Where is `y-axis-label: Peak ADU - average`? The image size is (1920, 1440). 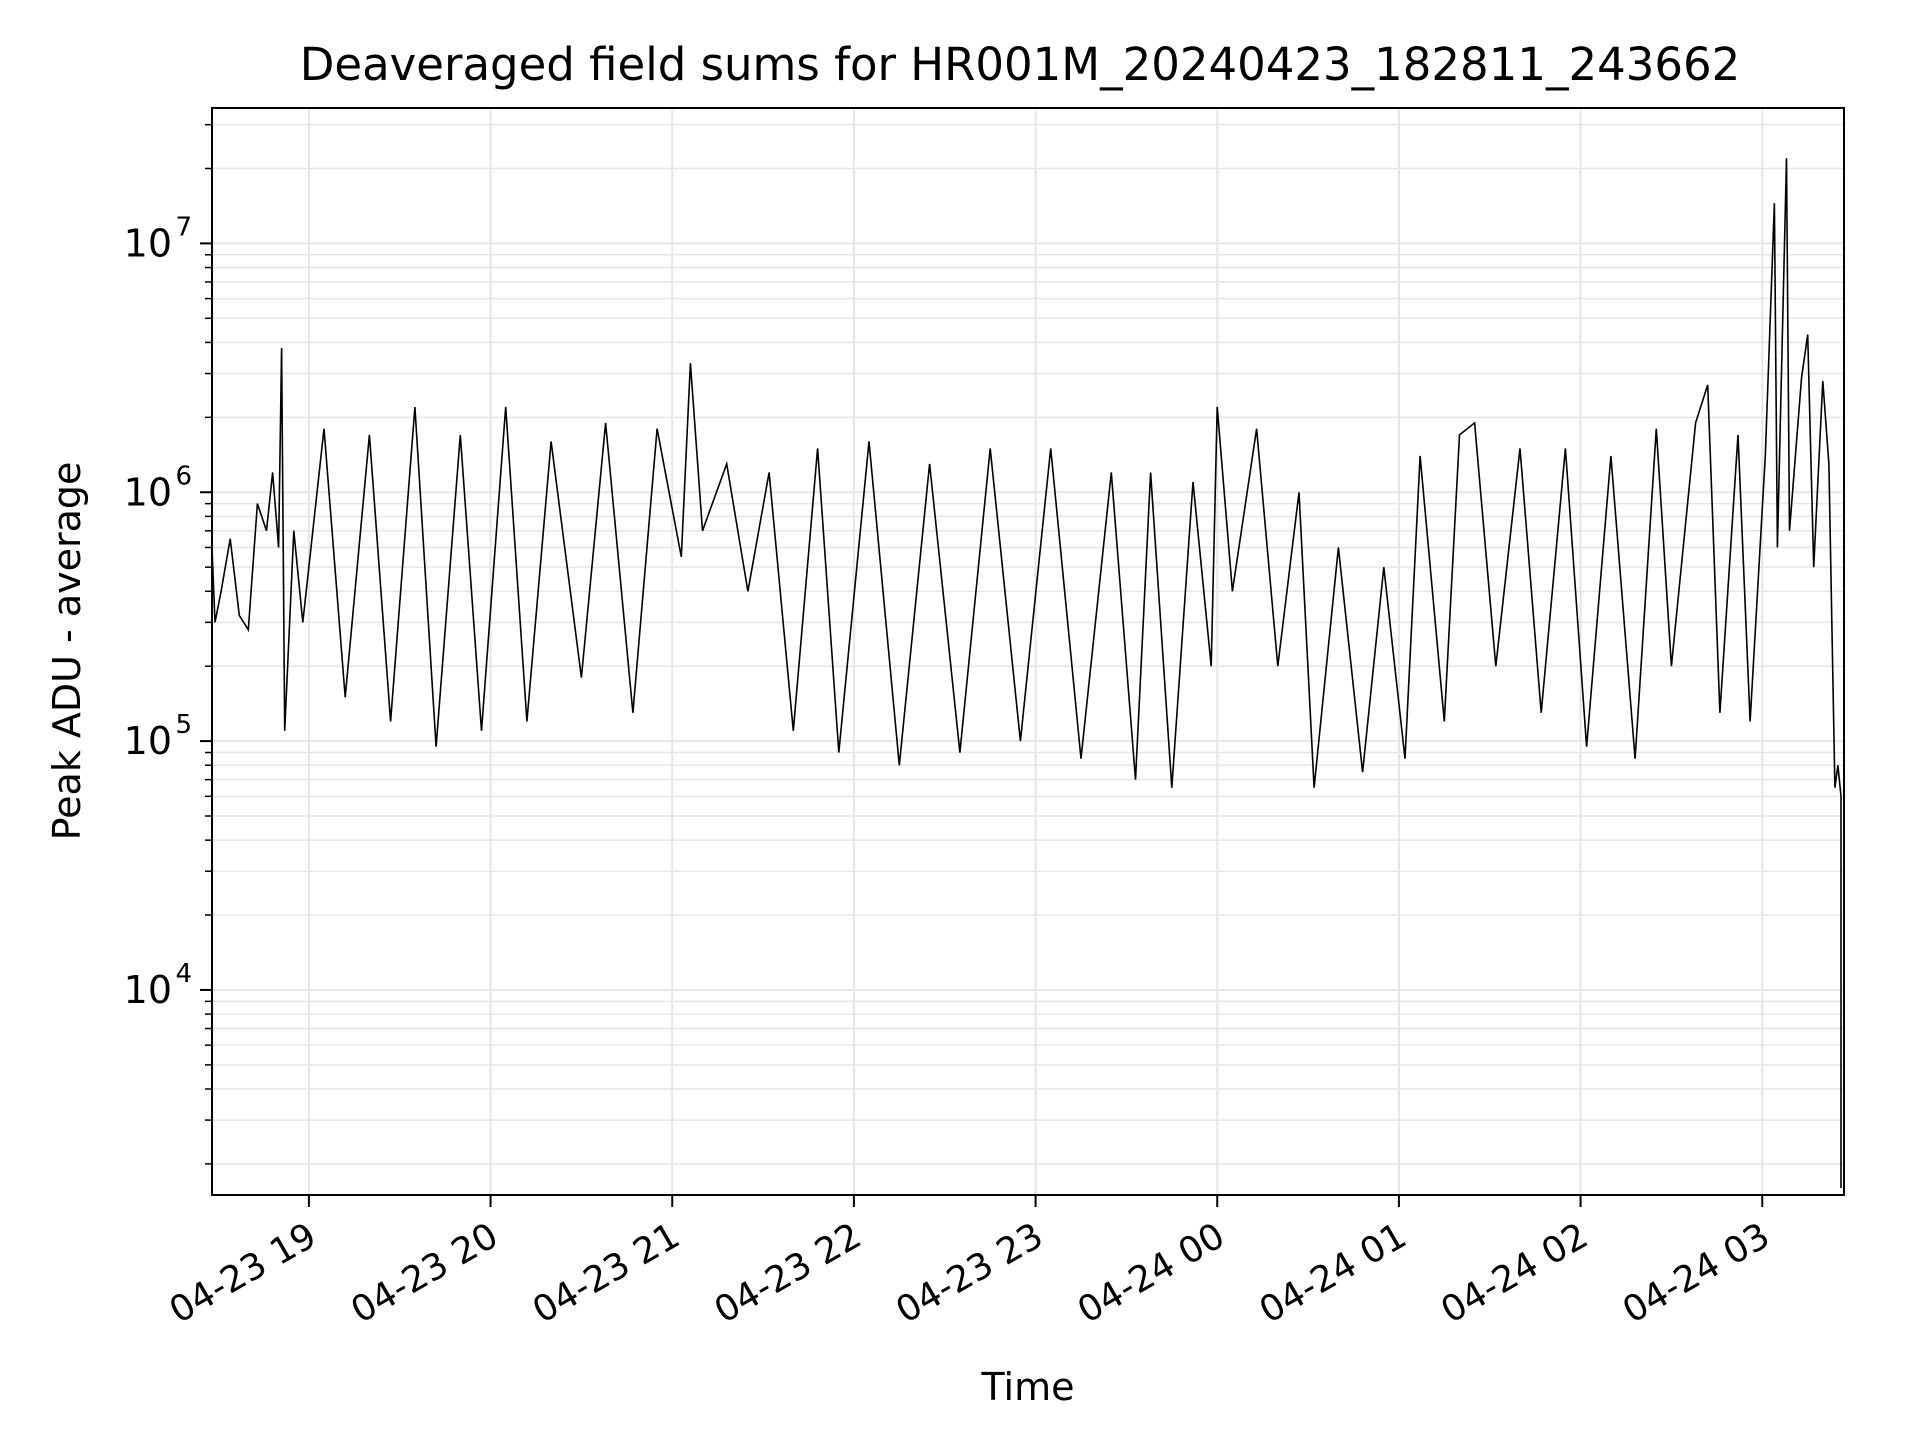
y-axis-label: Peak ADU - average is located at coordinates (67, 651).